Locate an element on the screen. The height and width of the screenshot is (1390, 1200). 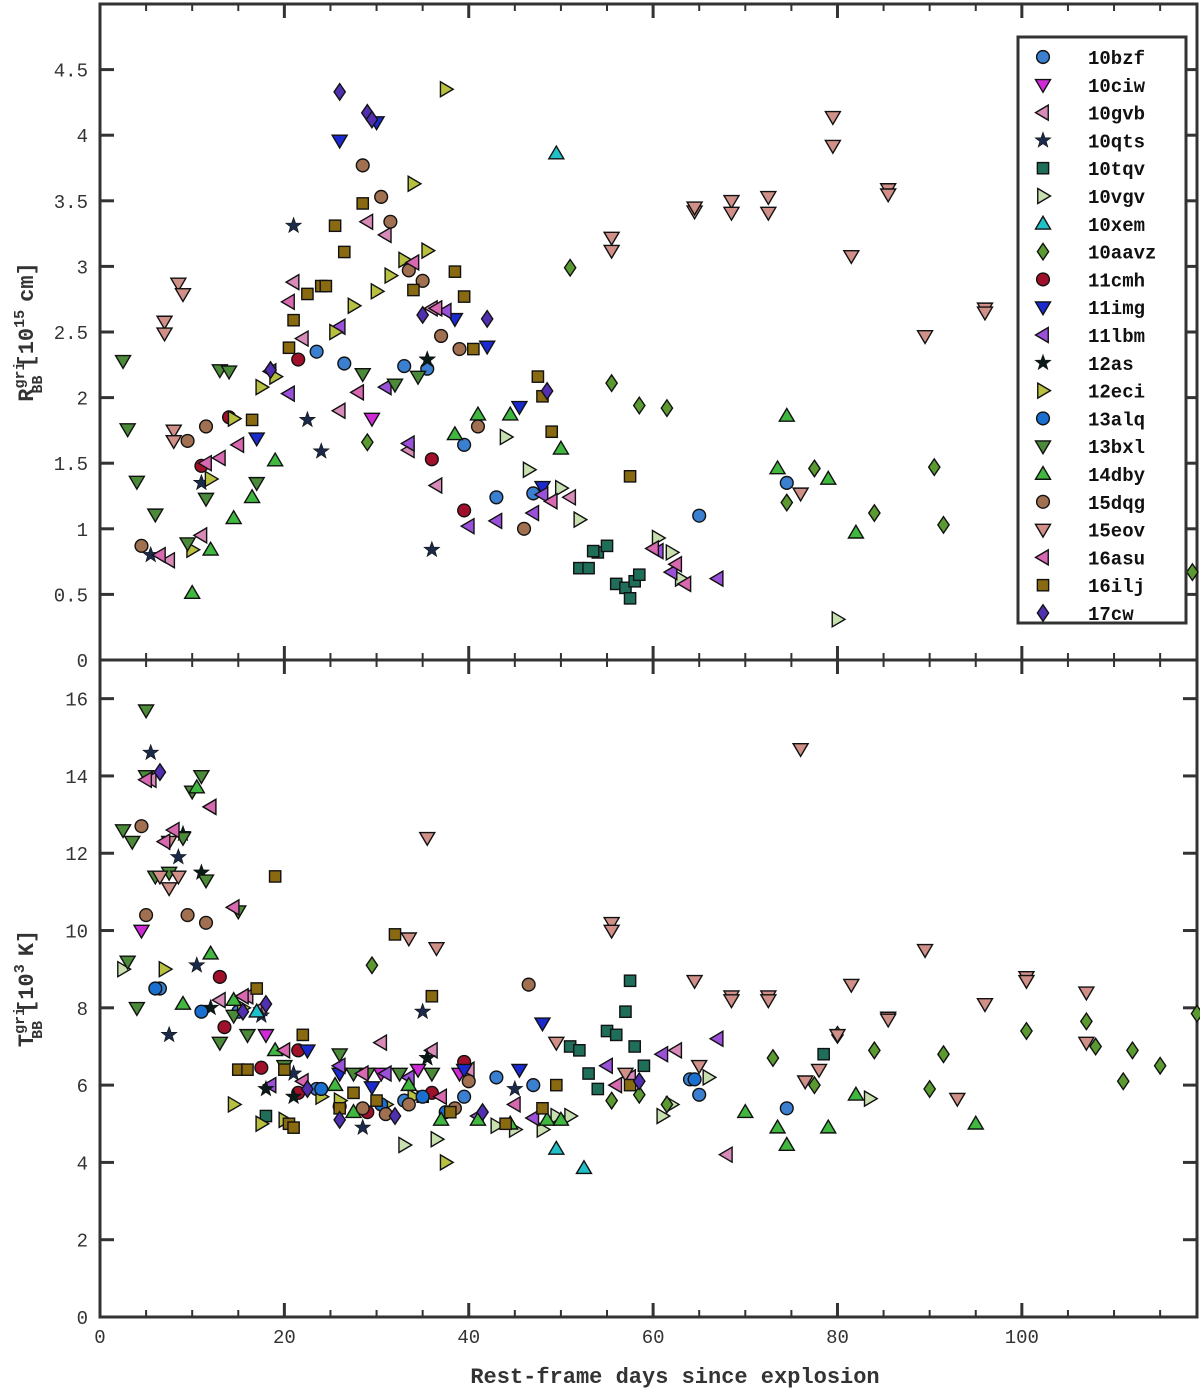
legend-marker-11img is located at coordinates (1043, 309).